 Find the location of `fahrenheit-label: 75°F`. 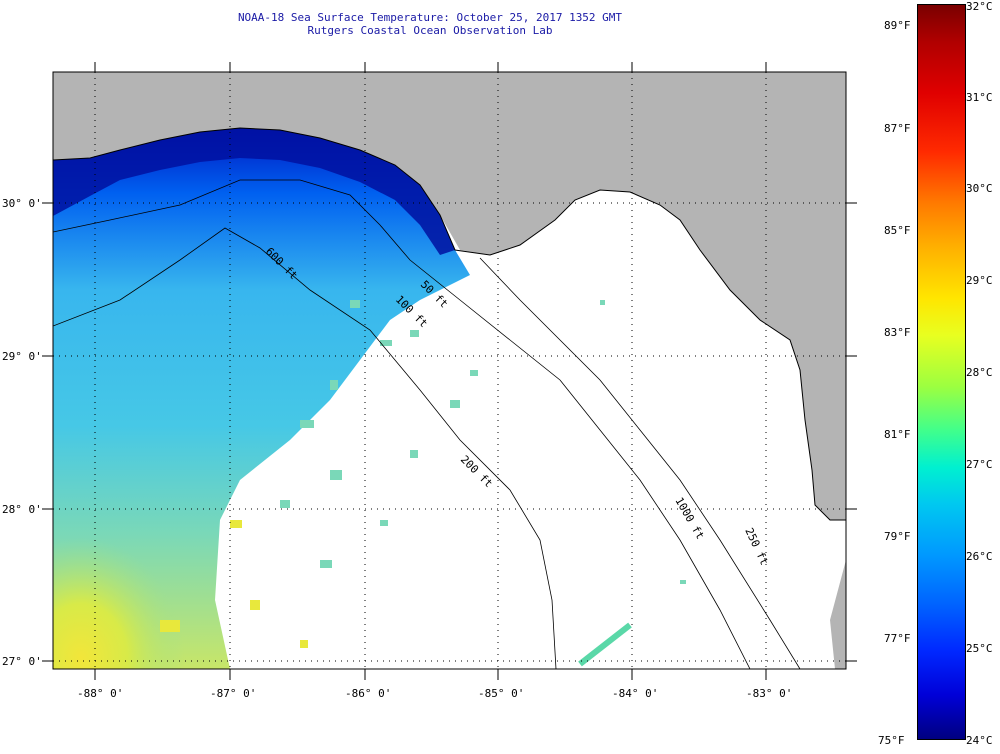

fahrenheit-label: 75°F is located at coordinates (891, 740).